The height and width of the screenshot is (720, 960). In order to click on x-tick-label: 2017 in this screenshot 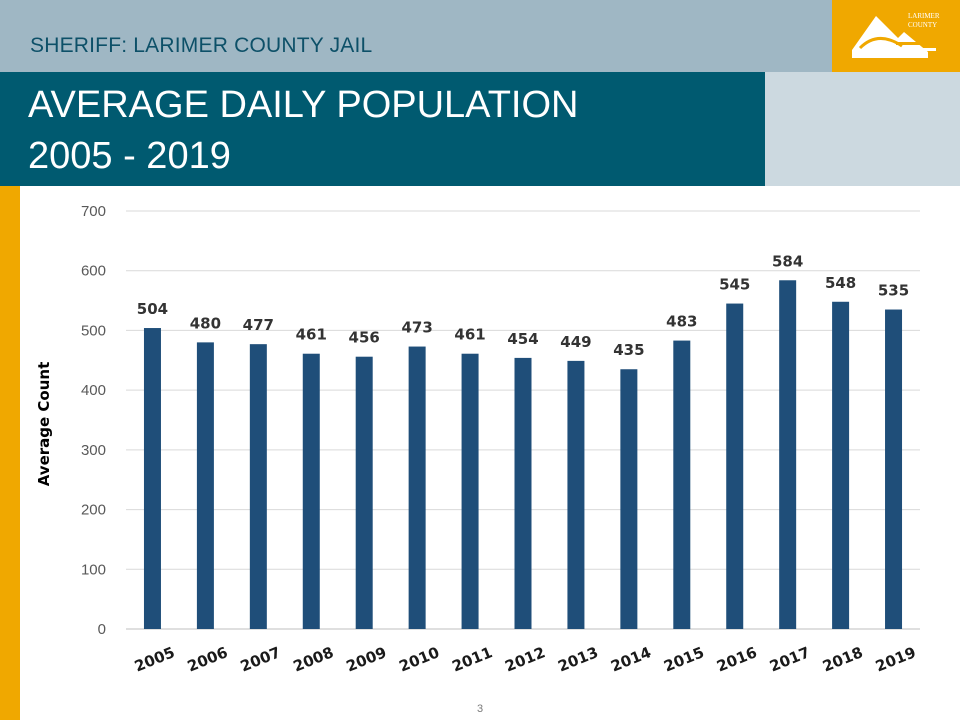, I will do `click(789, 659)`.